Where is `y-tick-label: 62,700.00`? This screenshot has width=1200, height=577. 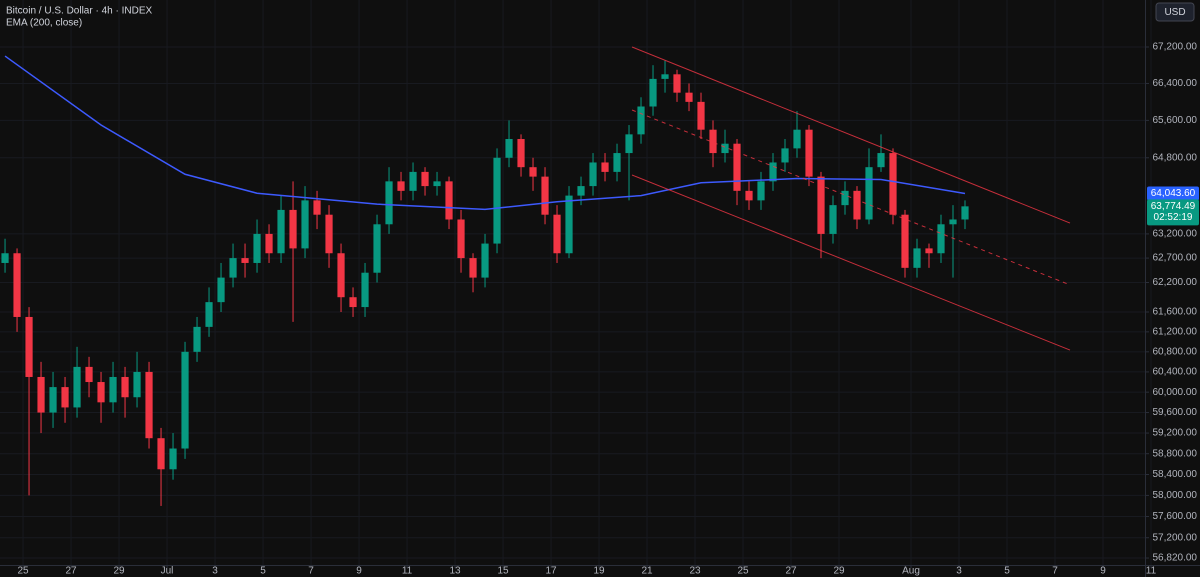 y-tick-label: 62,700.00 is located at coordinates (1175, 258).